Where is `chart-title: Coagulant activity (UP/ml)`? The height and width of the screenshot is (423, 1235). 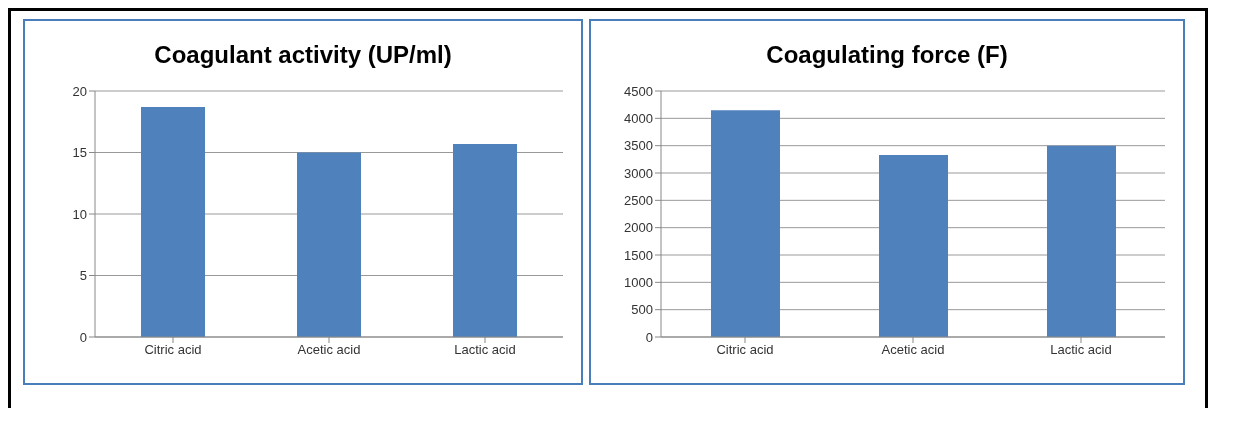 chart-title: Coagulant activity (UP/ml) is located at coordinates (303, 55).